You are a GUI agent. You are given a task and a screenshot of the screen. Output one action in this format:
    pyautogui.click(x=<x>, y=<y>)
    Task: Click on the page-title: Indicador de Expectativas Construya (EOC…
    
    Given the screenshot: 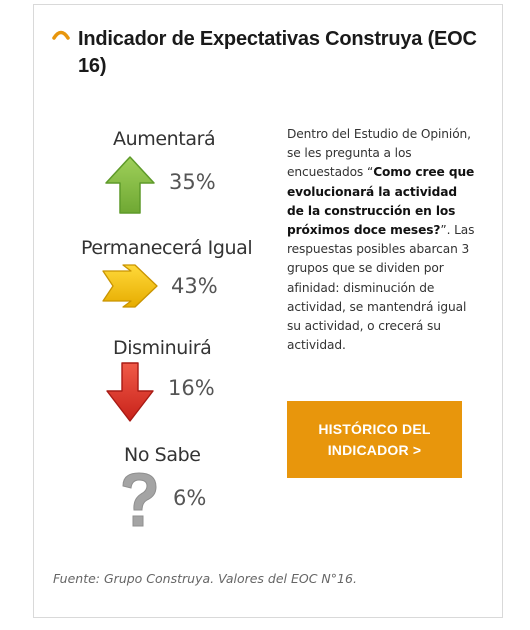 What is the action you would take?
    pyautogui.click(x=277, y=52)
    